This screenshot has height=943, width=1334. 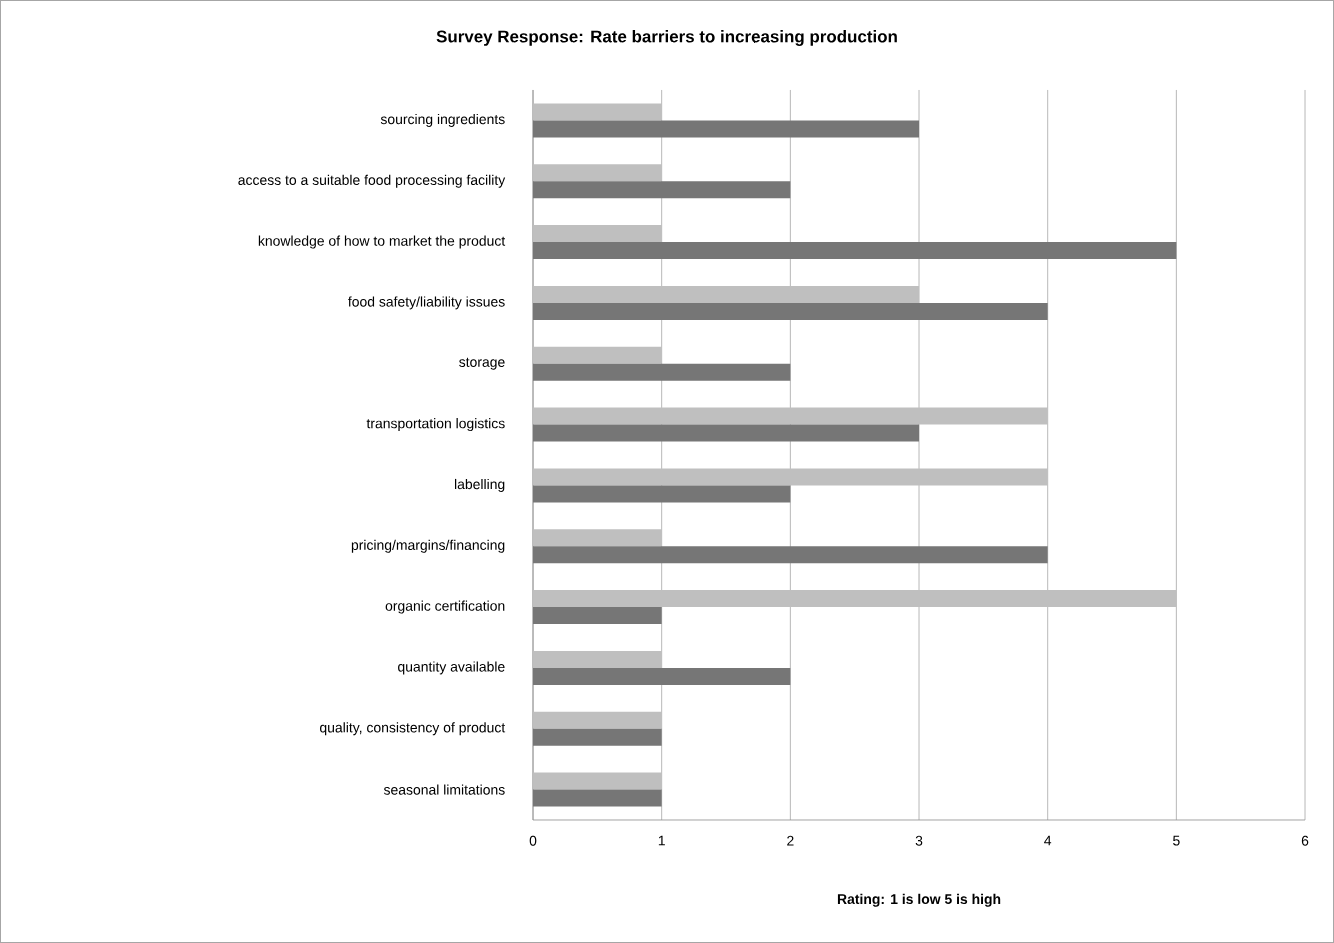 I want to click on y-tick-label: transportation logistics, so click(x=435, y=425).